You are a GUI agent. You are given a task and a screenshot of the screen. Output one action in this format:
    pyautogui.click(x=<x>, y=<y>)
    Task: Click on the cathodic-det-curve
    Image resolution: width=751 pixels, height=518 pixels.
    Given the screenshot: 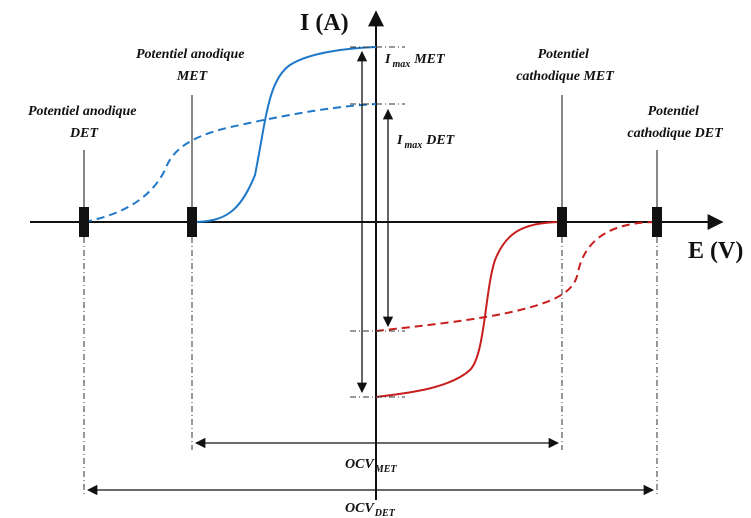 What is the action you would take?
    pyautogui.click(x=516, y=276)
    